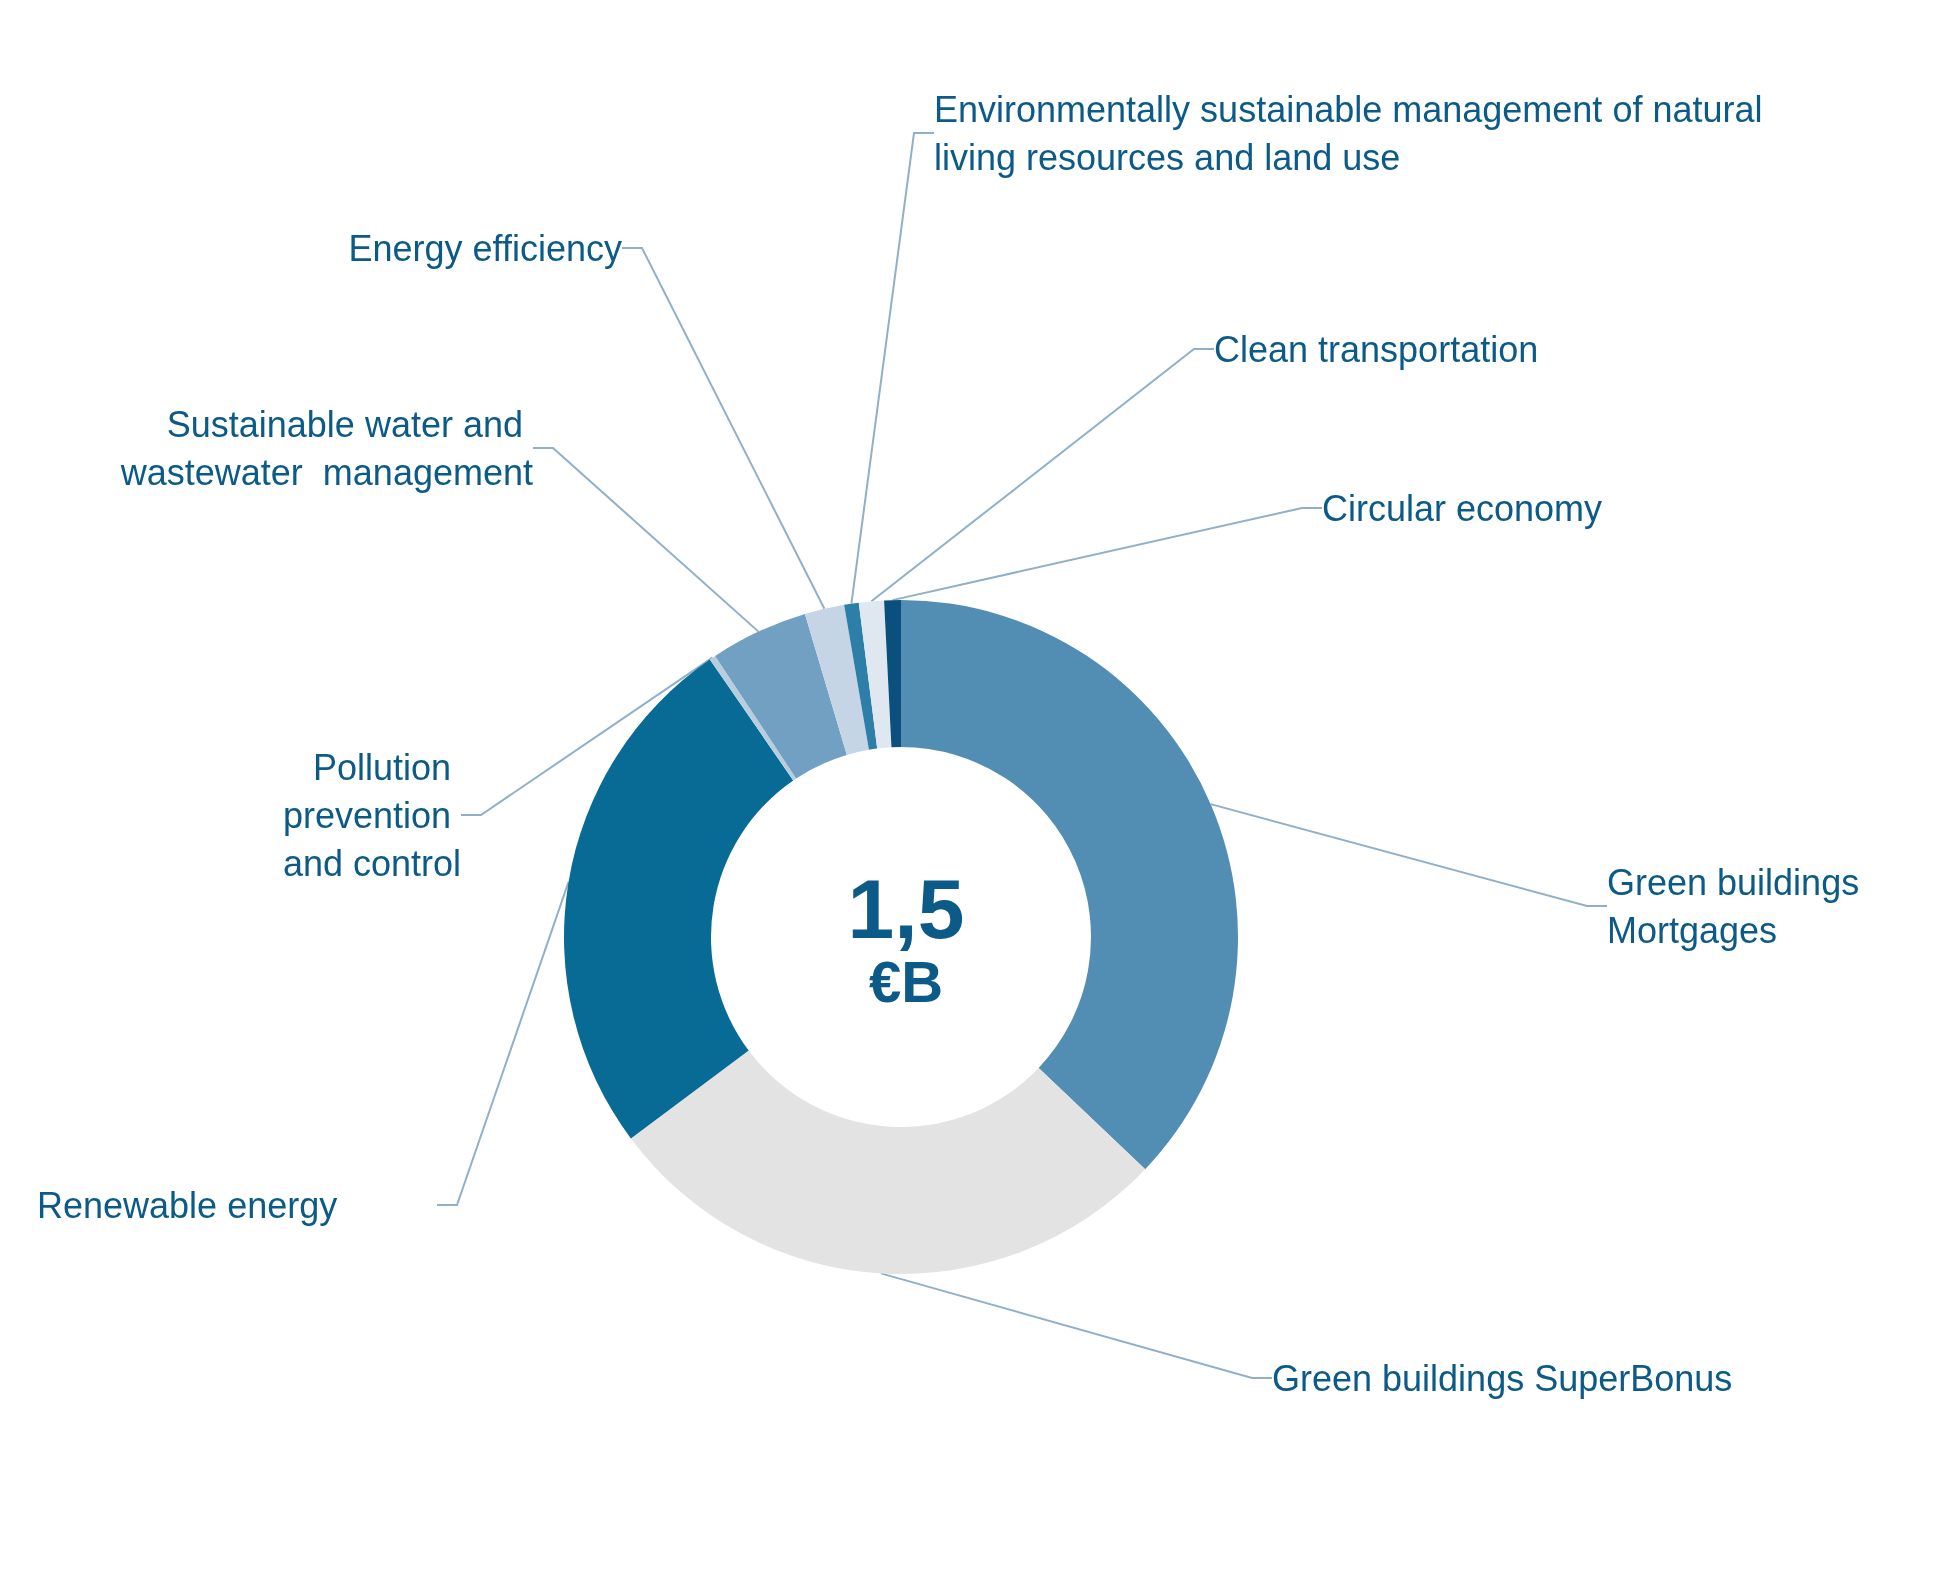  What do you see at coordinates (906, 909) in the screenshot?
I see `text: 1,5` at bounding box center [906, 909].